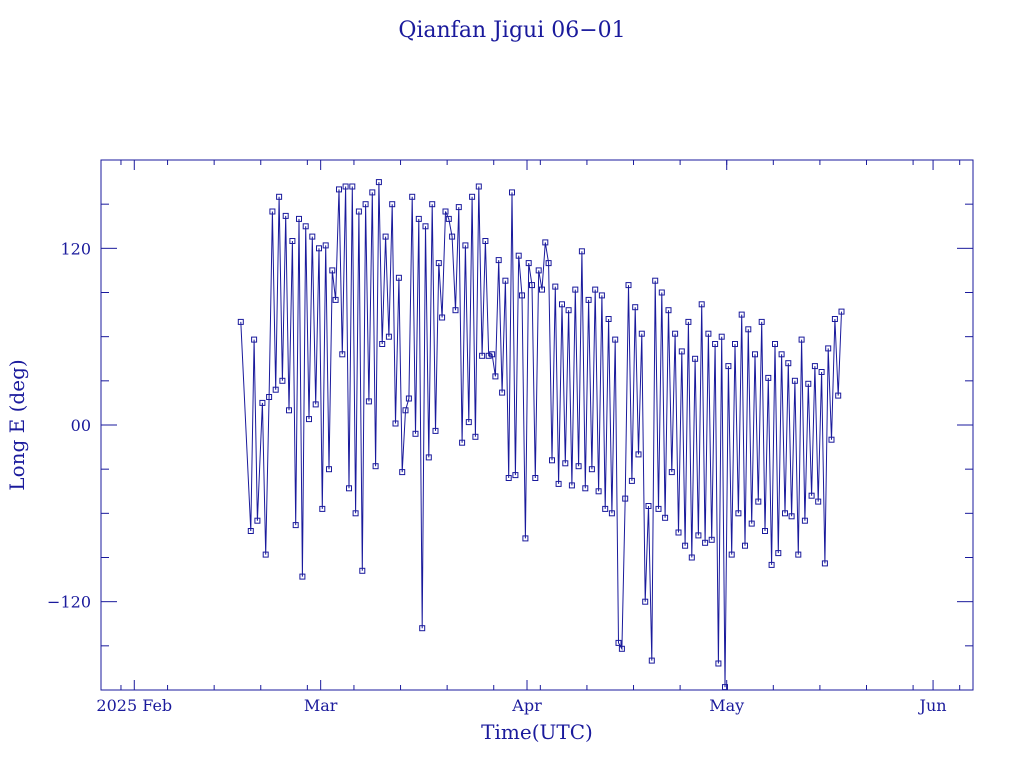 Image resolution: width=1024 pixels, height=768 pixels. What do you see at coordinates (75, 248) in the screenshot?
I see `y-tick-label: 120` at bounding box center [75, 248].